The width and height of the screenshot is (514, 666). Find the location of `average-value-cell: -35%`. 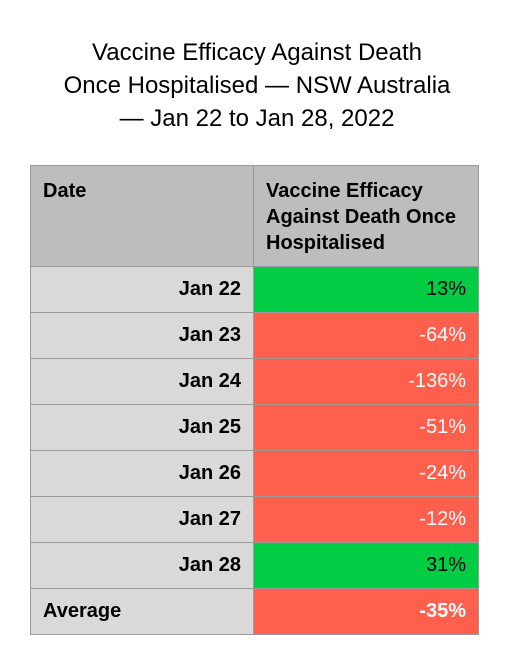

average-value-cell: -35% is located at coordinates (366, 611).